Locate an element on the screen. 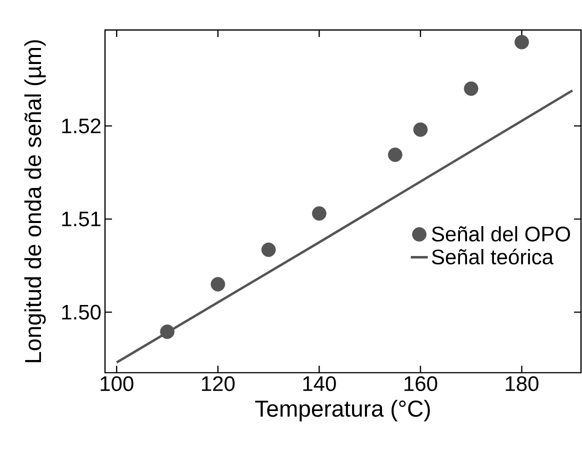 The width and height of the screenshot is (582, 452). x-tick-label: 180 is located at coordinates (522, 384).